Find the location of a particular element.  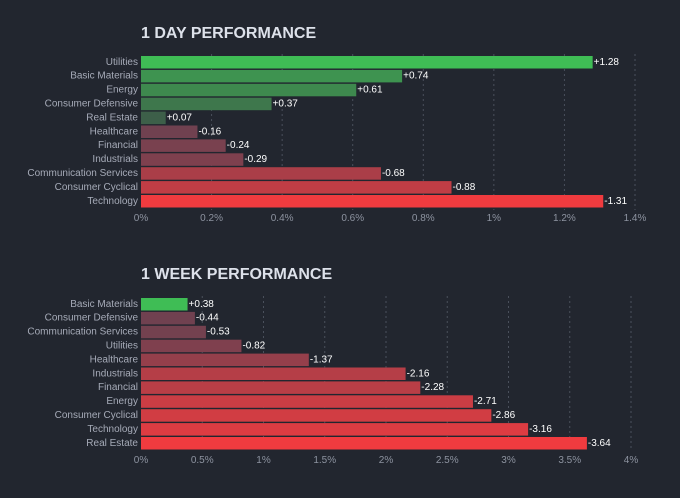

day-value-label: -0.29 is located at coordinates (255, 159).